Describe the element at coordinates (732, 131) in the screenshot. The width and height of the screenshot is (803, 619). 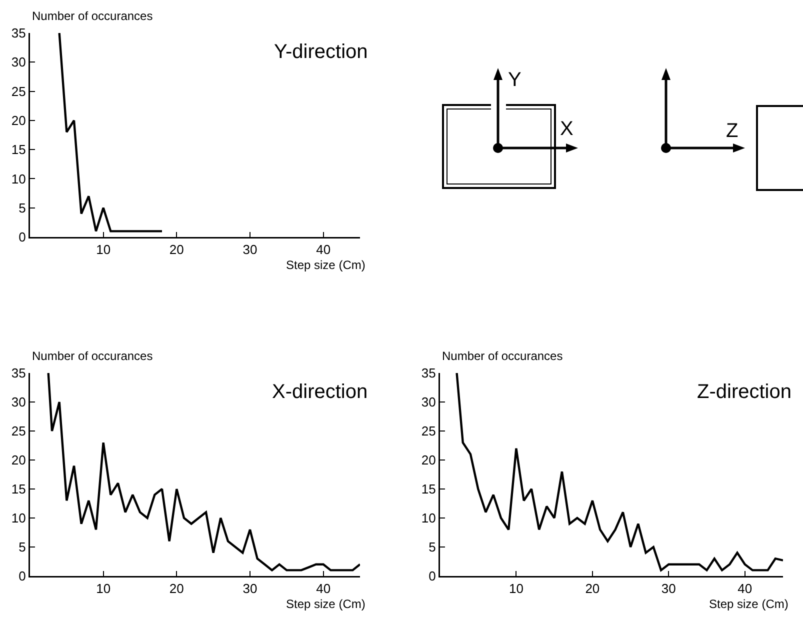
I see `text: Z` at that location.